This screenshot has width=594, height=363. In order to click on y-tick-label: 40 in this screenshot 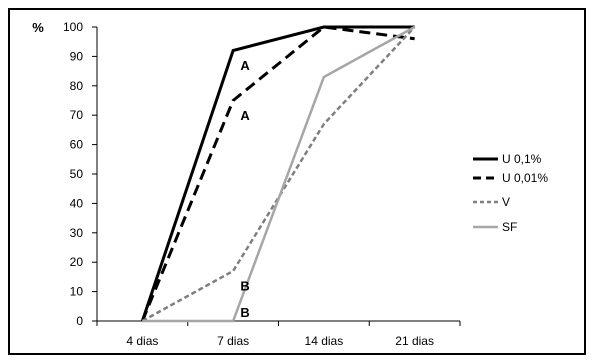, I will do `click(77, 203)`.